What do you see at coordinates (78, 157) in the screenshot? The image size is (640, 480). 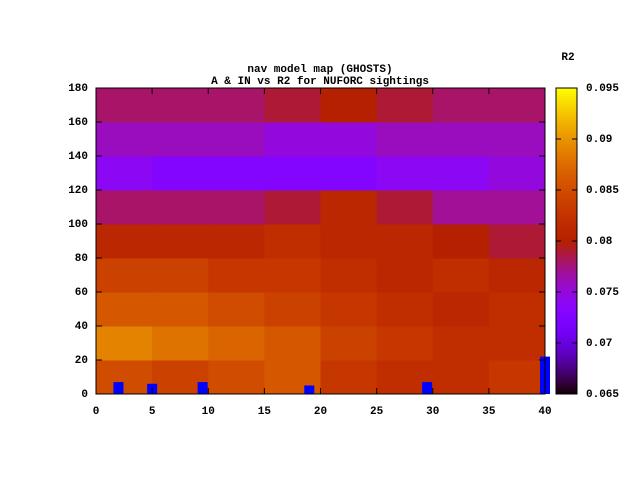 I see `y-tick-label: 140` at bounding box center [78, 157].